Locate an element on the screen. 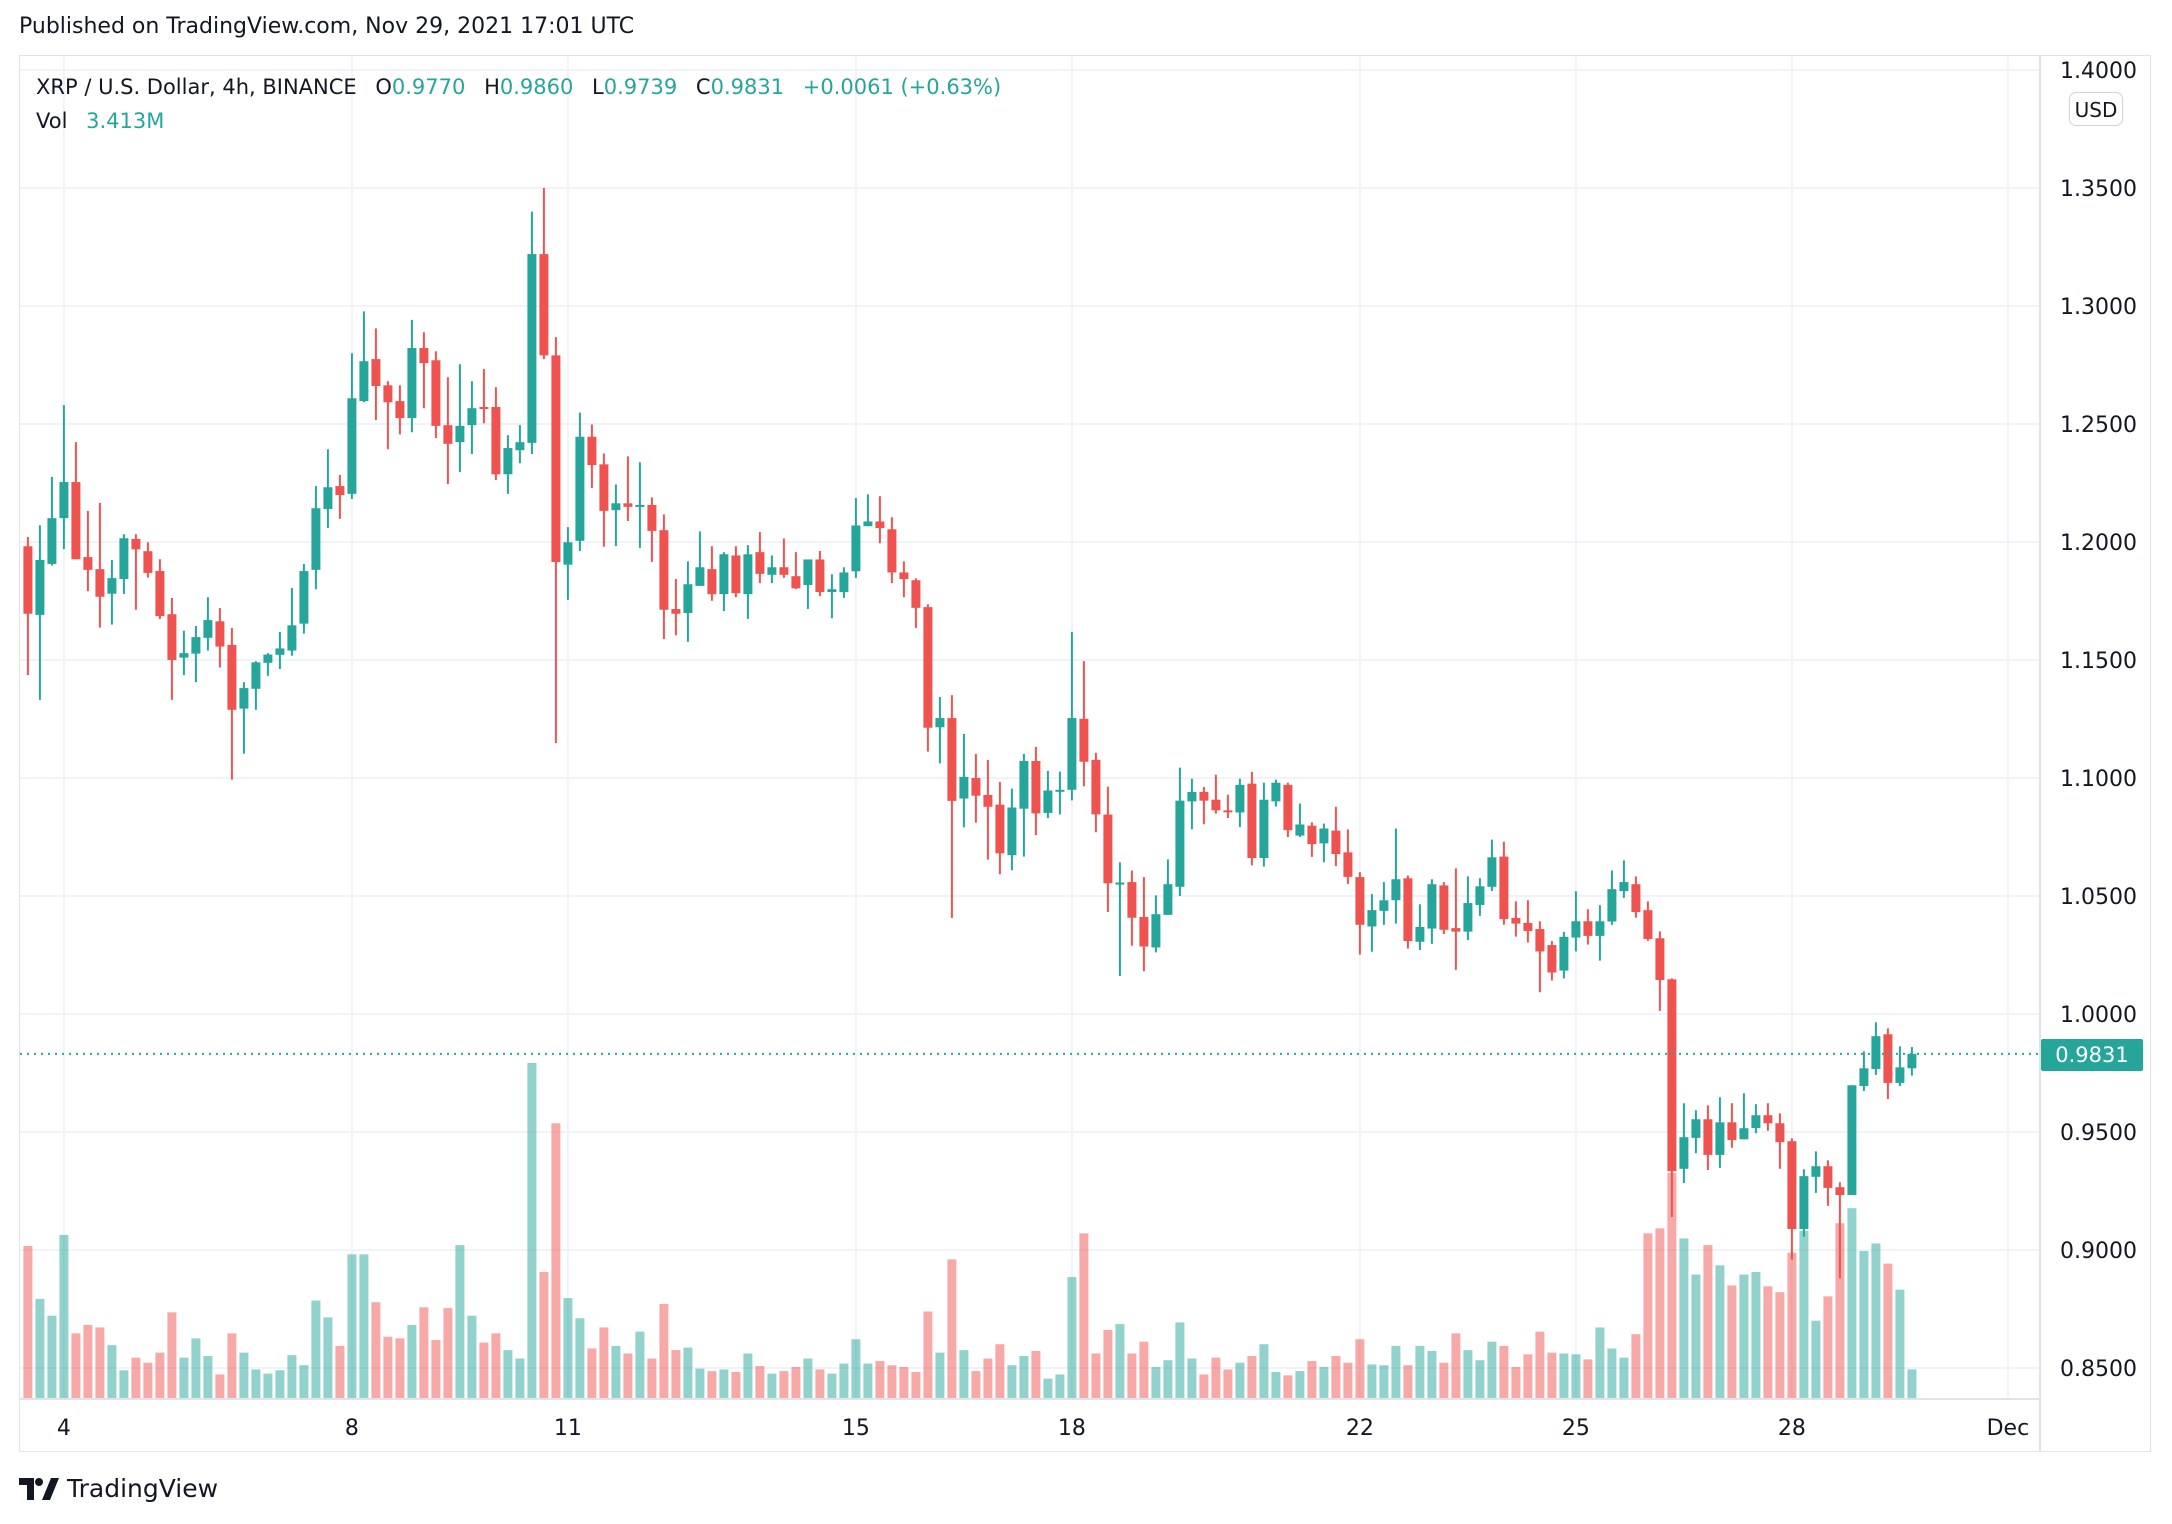  time-axis: 4 8 11 15 18 22 25 28 Dec is located at coordinates (1043, 1428).